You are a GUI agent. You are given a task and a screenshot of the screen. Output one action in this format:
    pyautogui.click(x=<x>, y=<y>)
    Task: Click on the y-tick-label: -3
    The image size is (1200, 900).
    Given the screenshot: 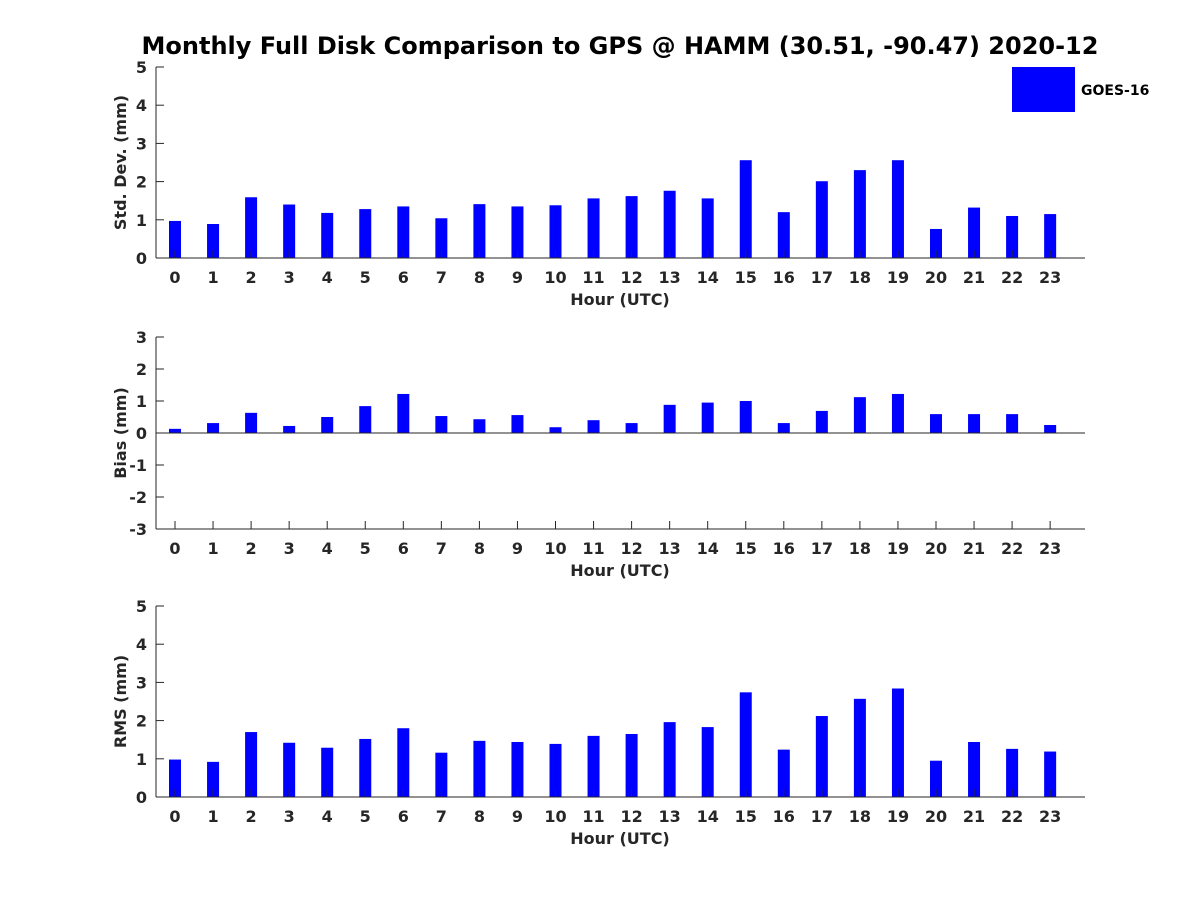 What is the action you would take?
    pyautogui.click(x=138, y=529)
    